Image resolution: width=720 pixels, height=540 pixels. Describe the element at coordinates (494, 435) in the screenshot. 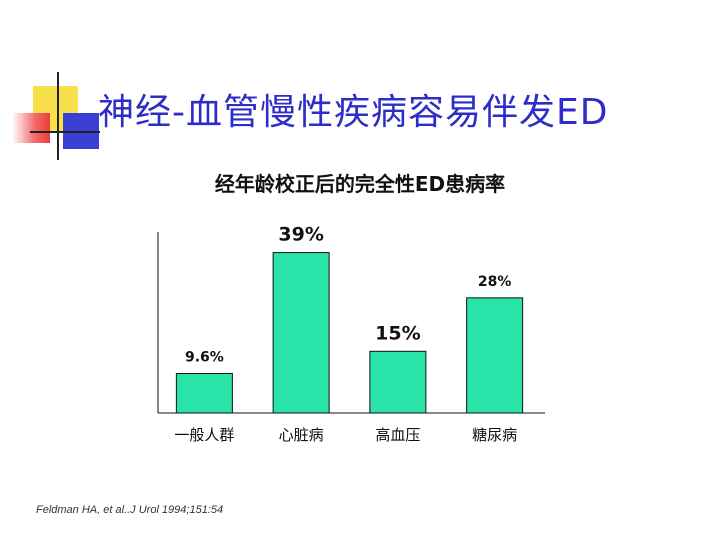

I see `x-tick-label-4: 糖尿病` at that location.